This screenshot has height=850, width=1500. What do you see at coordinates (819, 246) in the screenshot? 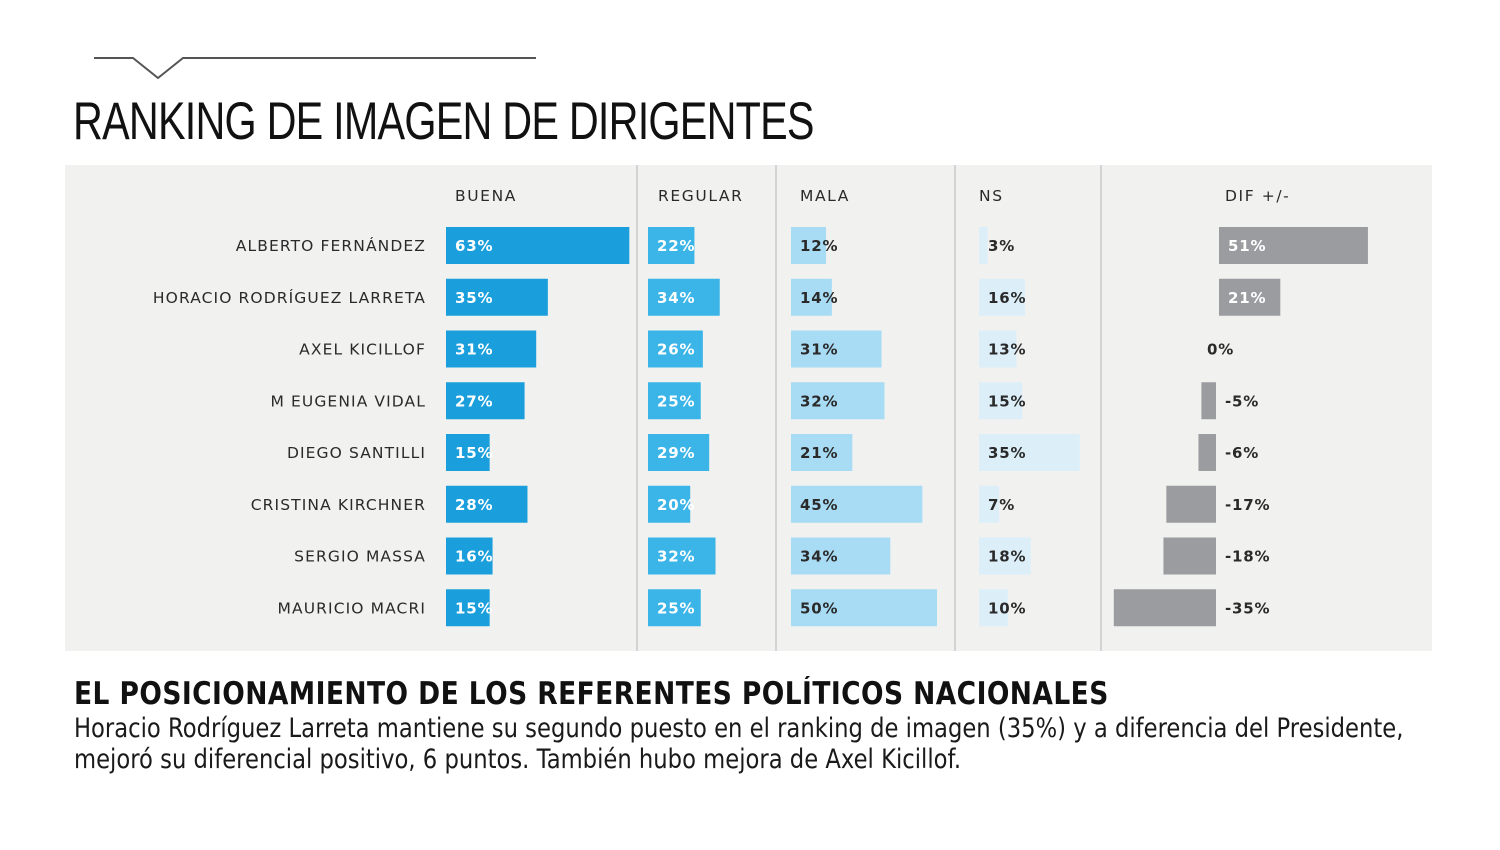
I see `data-label-mala: 12%` at bounding box center [819, 246].